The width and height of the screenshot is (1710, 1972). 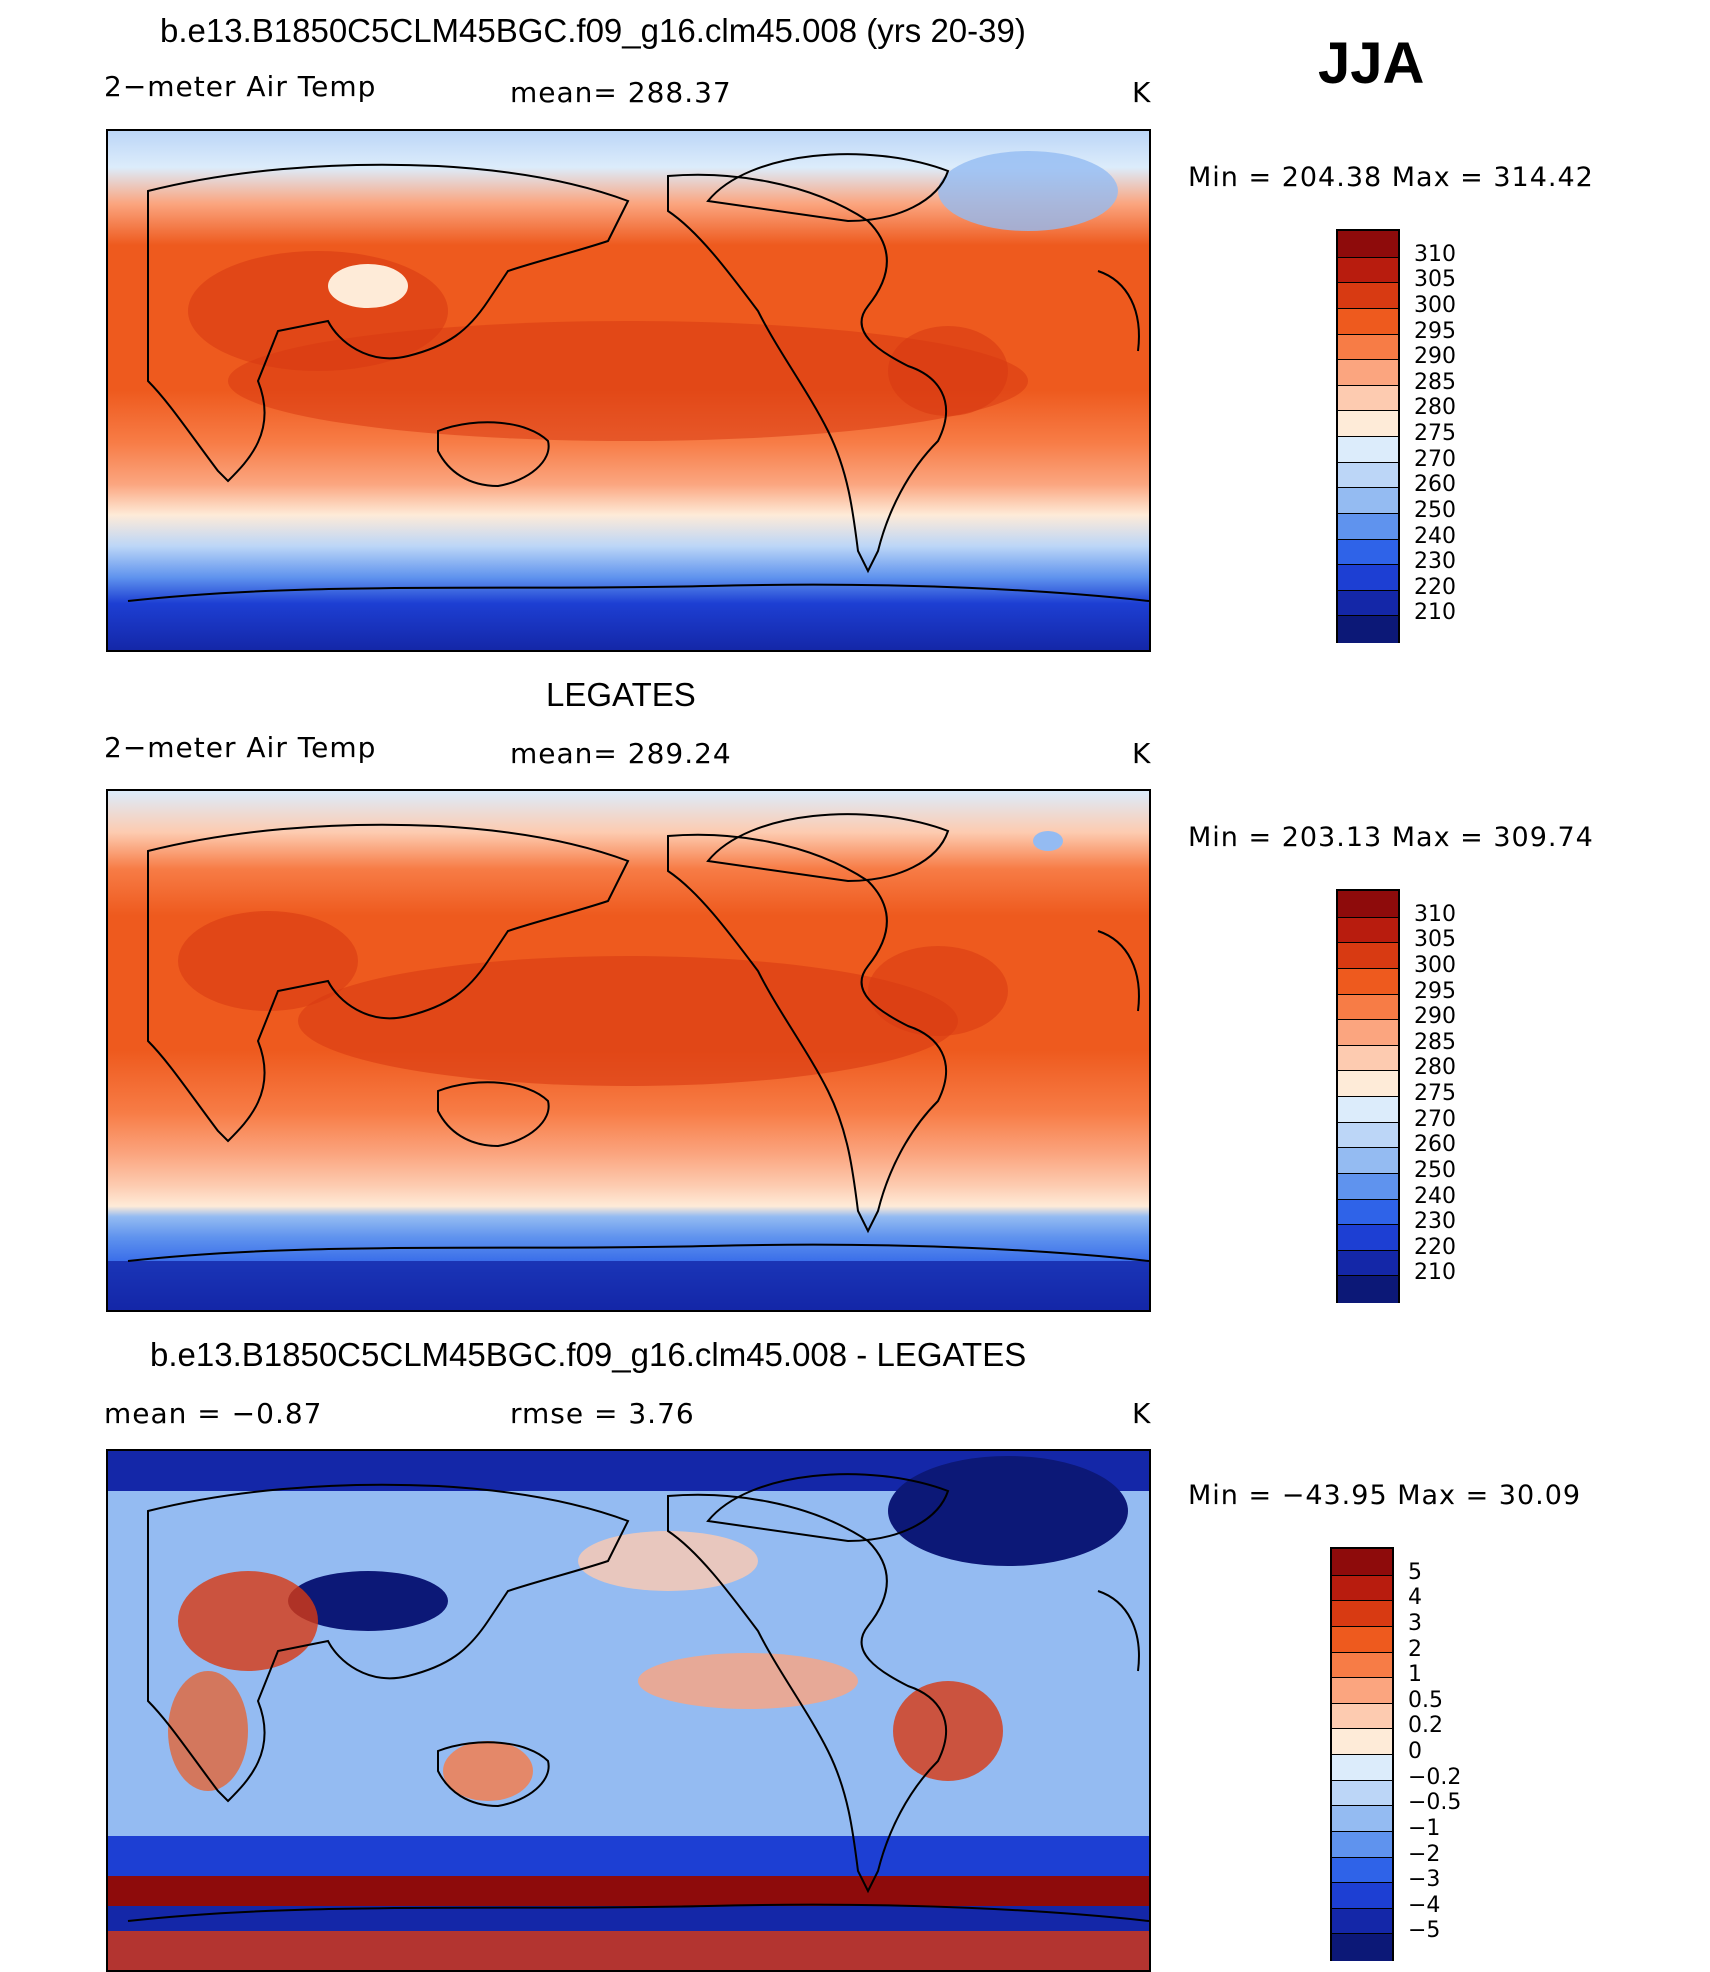 What do you see at coordinates (621, 753) in the screenshot?
I see `mean-label: mean= 289.24` at bounding box center [621, 753].